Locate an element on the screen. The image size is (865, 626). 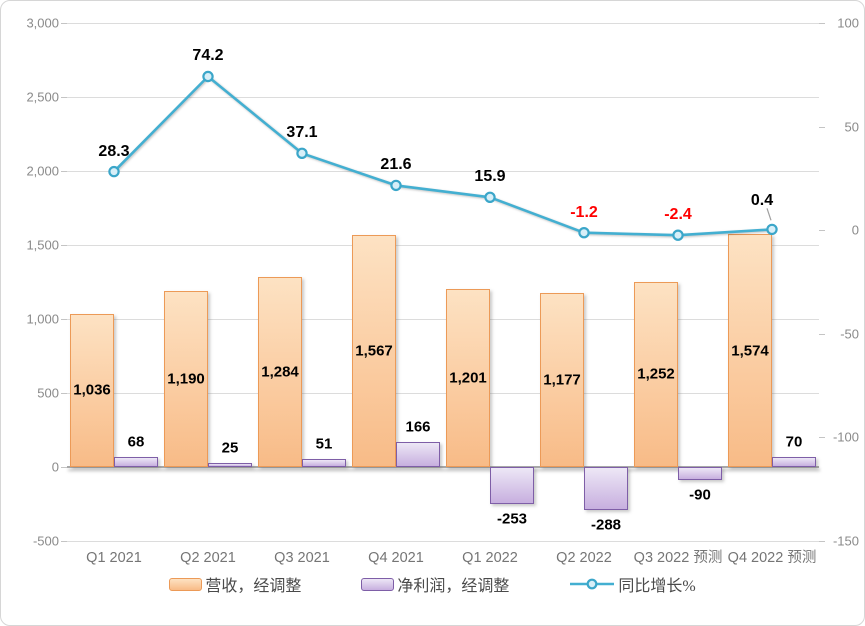
legend: 营收，经调整 净利润，经调整 同比增长% is located at coordinates (432, 584).